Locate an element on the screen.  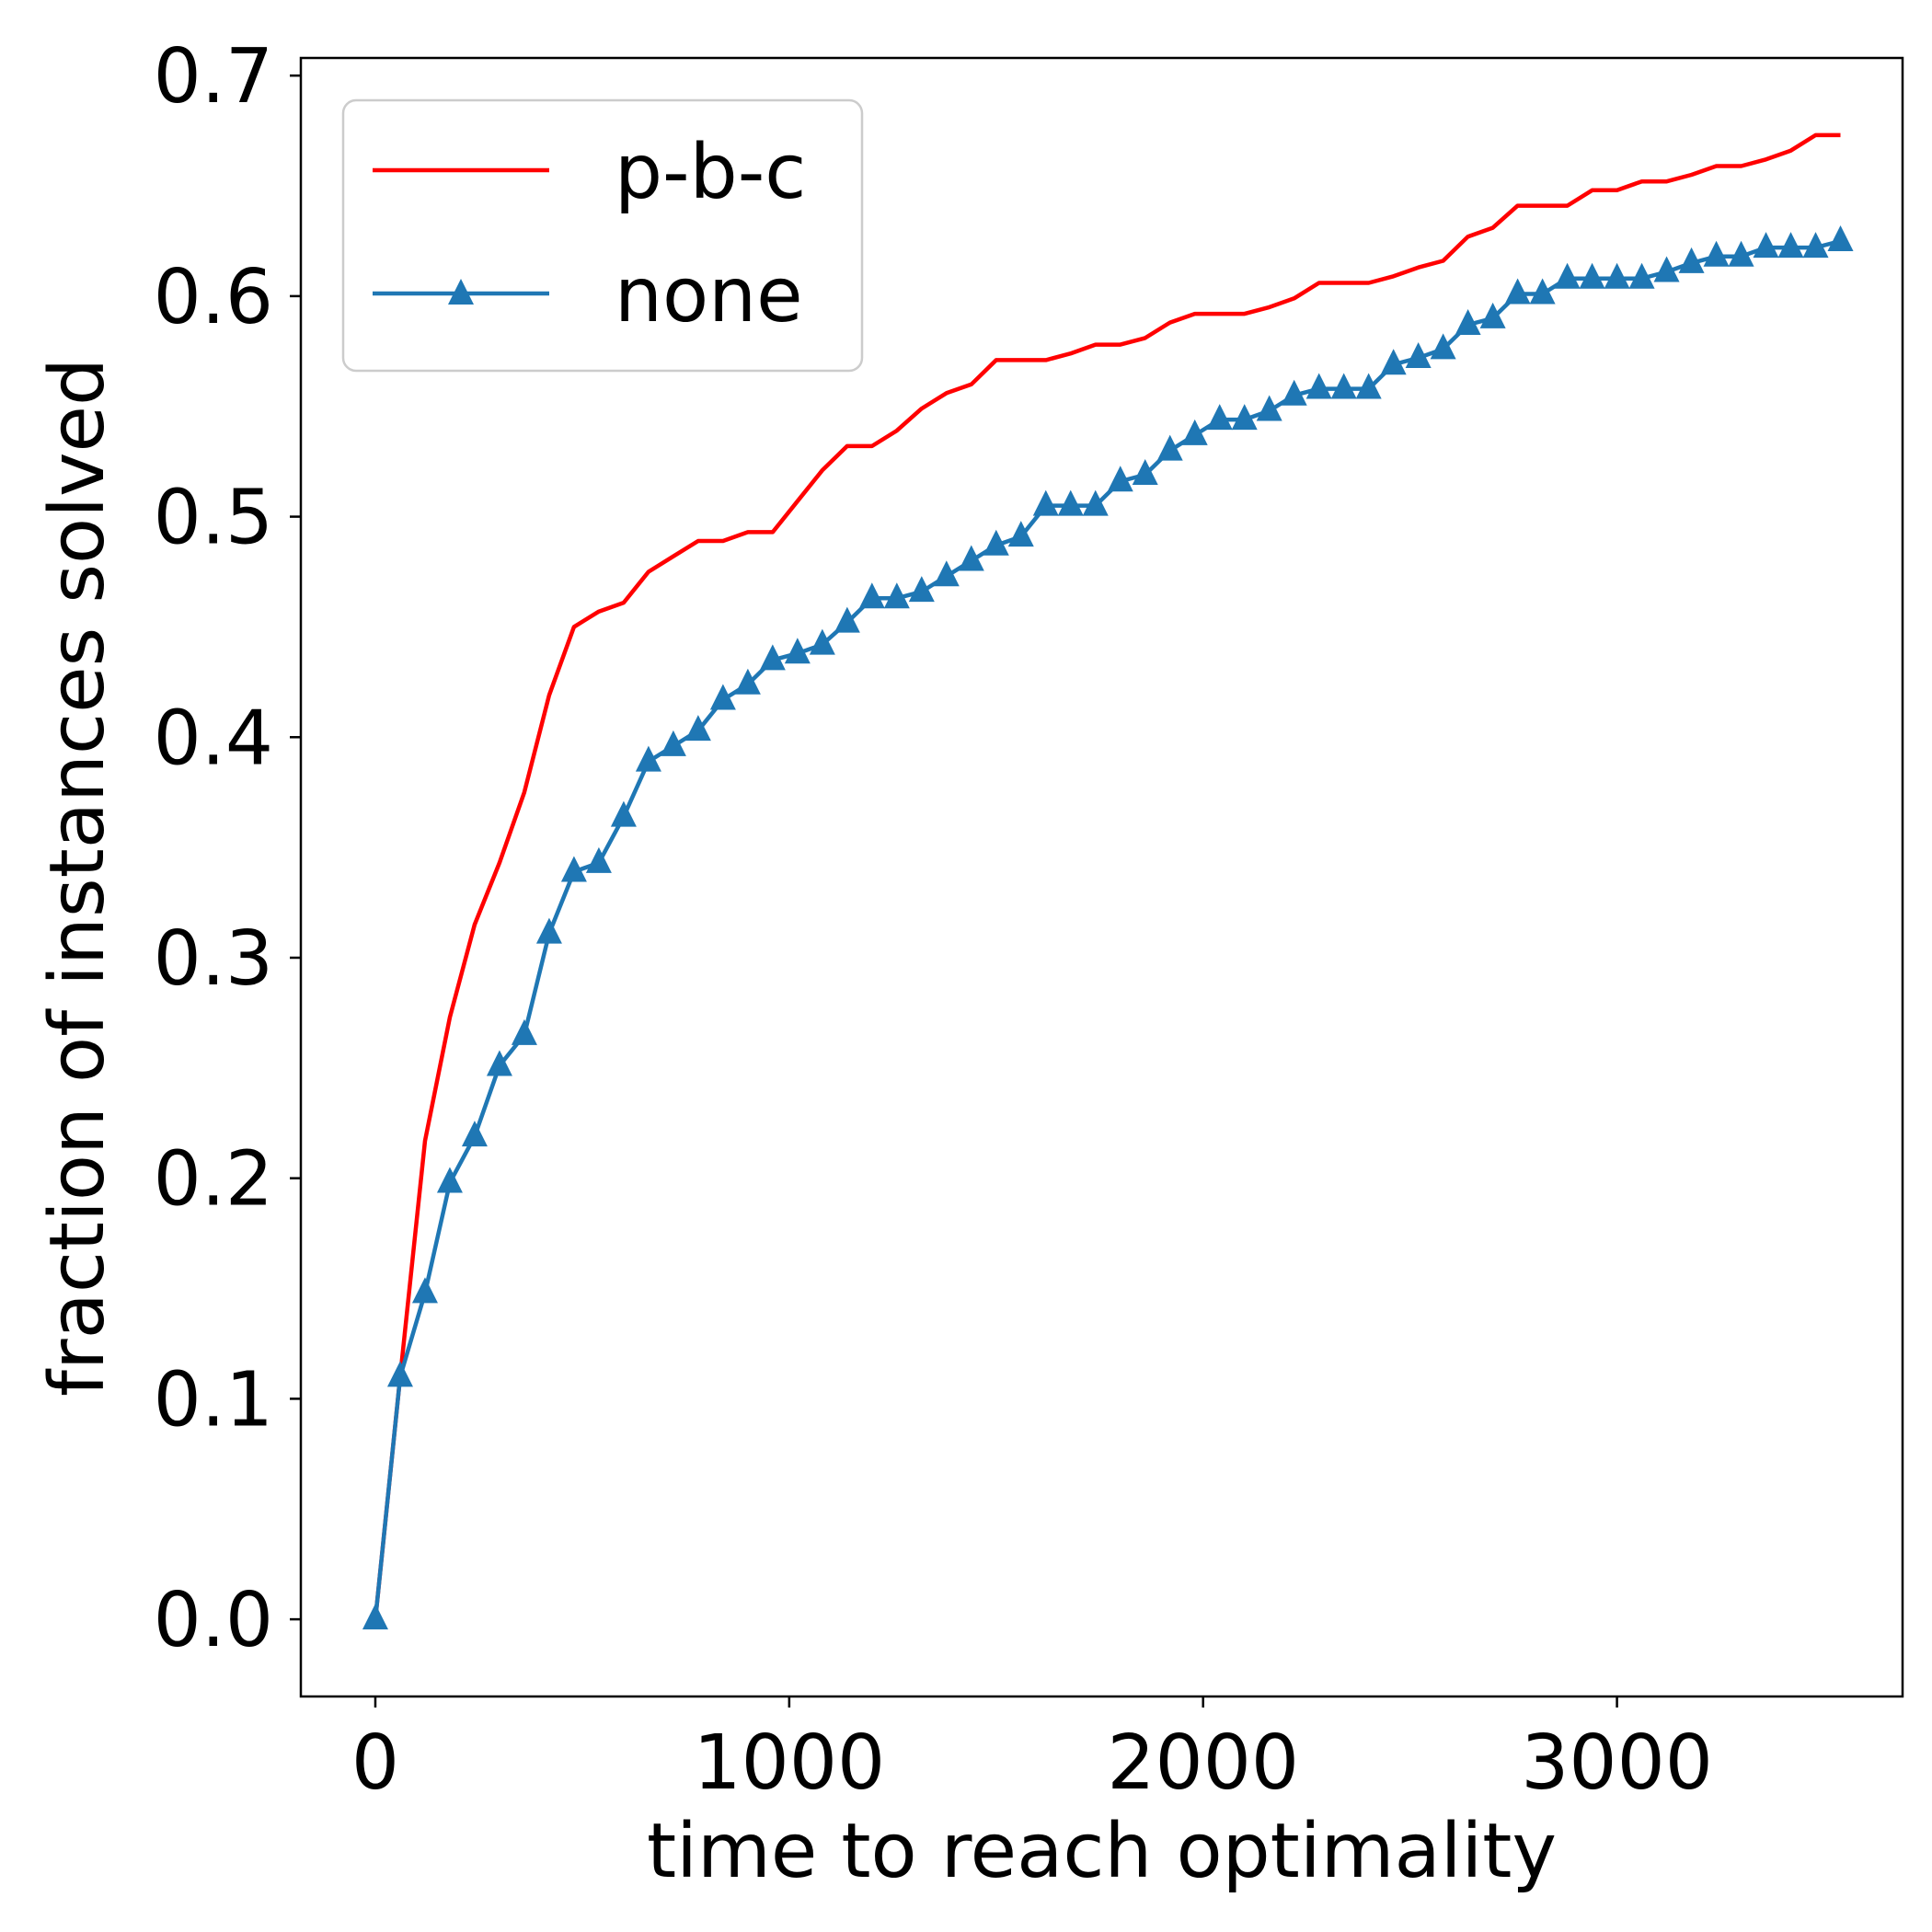
y-tick-label: 0.2 is located at coordinates (213, 1180).